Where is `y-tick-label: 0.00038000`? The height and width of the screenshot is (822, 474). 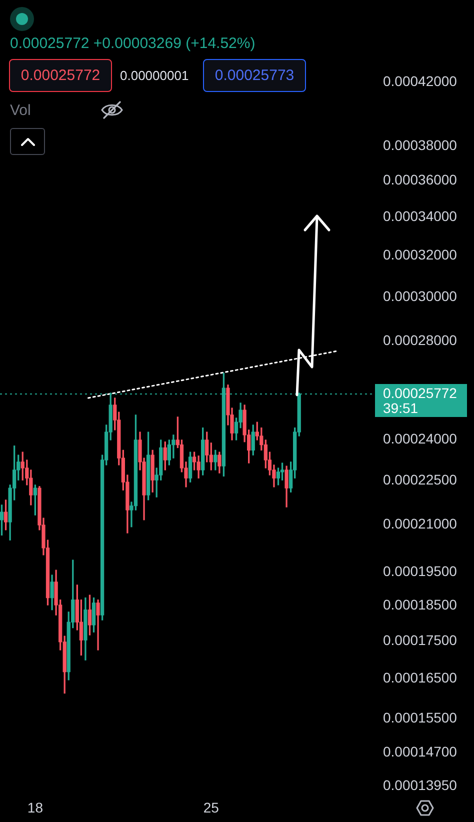
y-tick-label: 0.00038000 is located at coordinates (420, 144).